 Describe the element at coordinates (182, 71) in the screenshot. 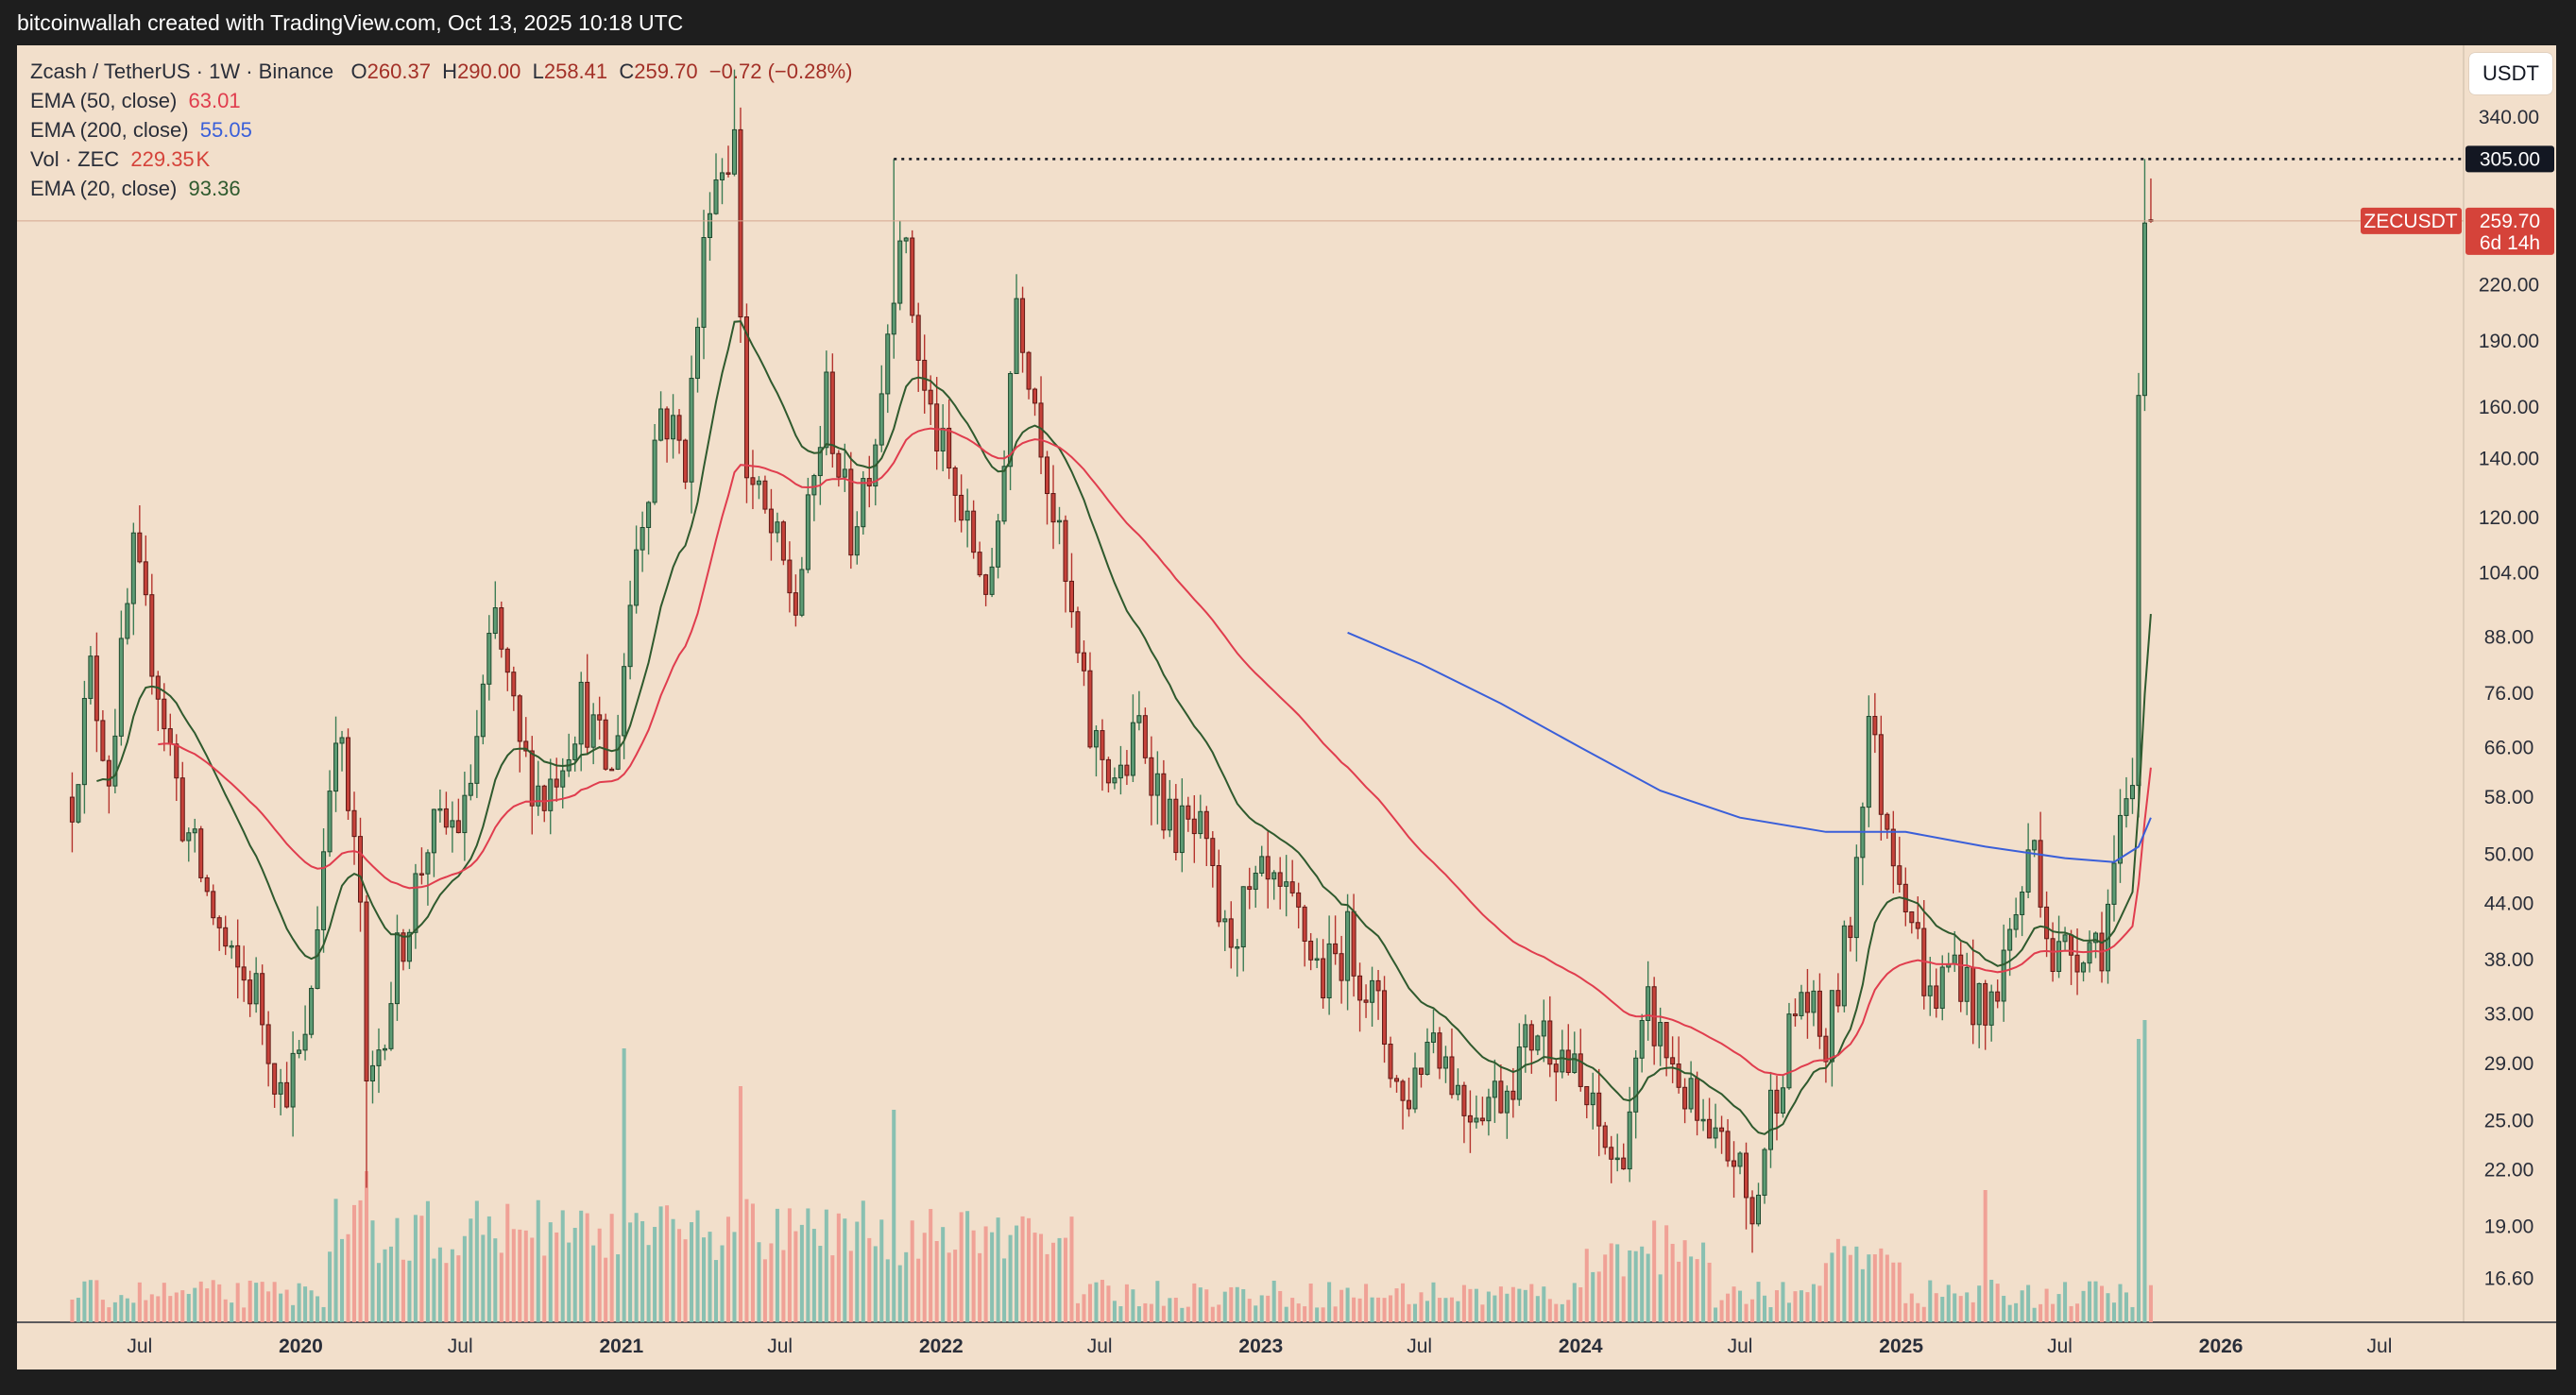

I see `legend-symbol: Zcash / TetherUS · 1W · Binance` at that location.